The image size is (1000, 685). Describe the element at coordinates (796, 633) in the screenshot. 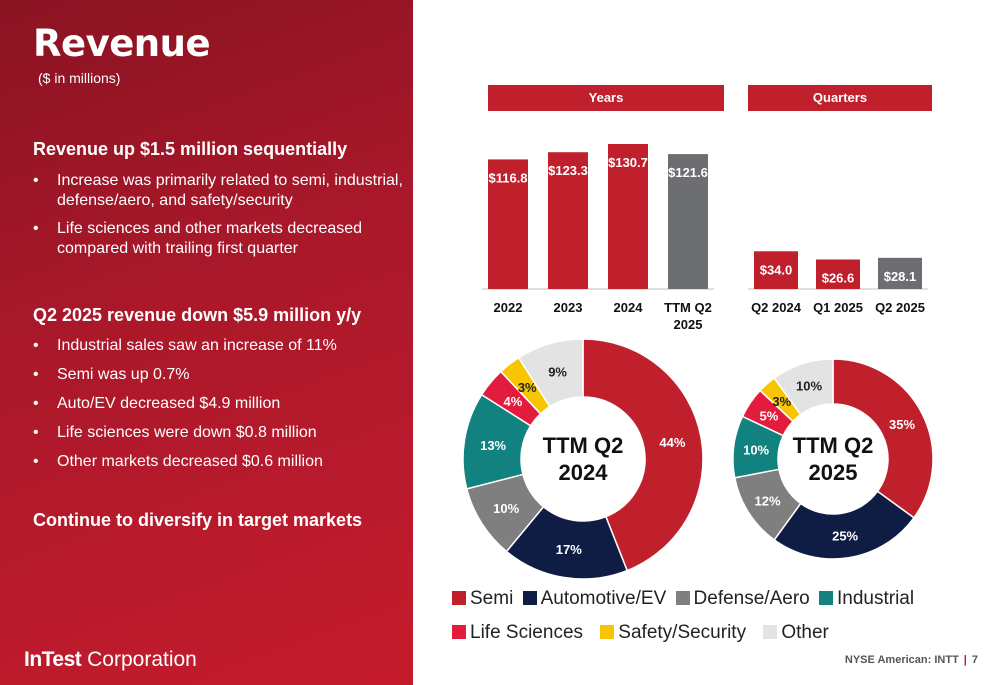

I see `legend-item-other: Other` at that location.